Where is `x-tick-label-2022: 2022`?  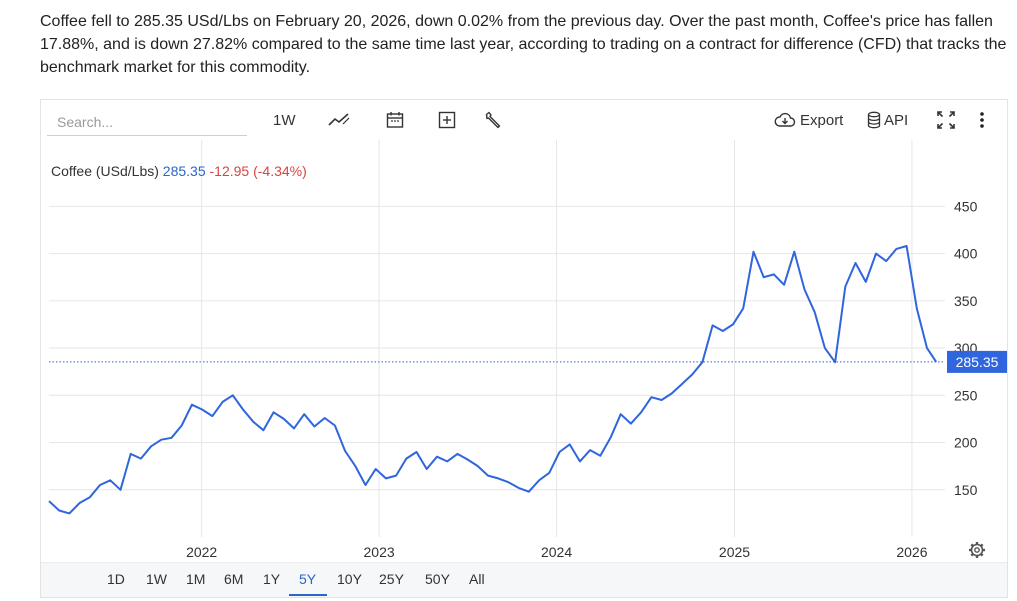 x-tick-label-2022: 2022 is located at coordinates (201, 552).